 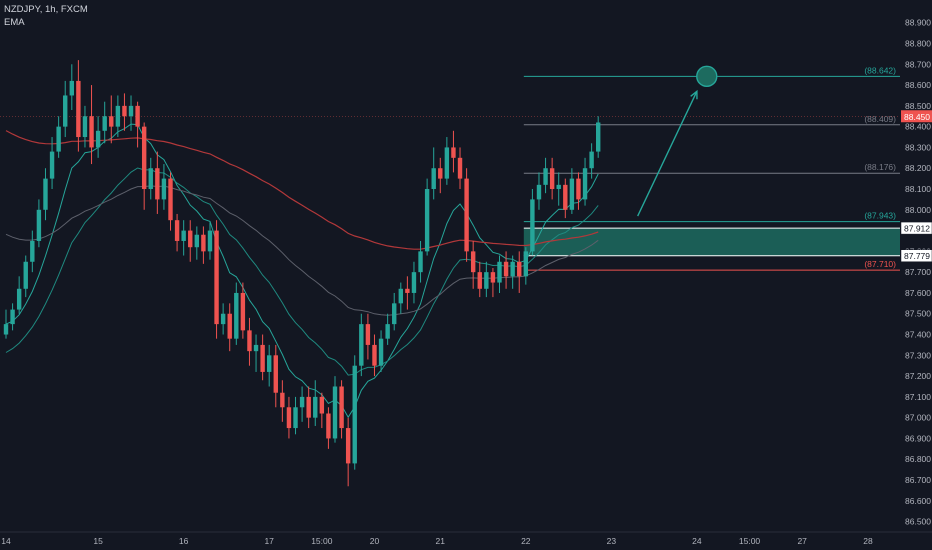 I want to click on support-zone, so click(x=711, y=242).